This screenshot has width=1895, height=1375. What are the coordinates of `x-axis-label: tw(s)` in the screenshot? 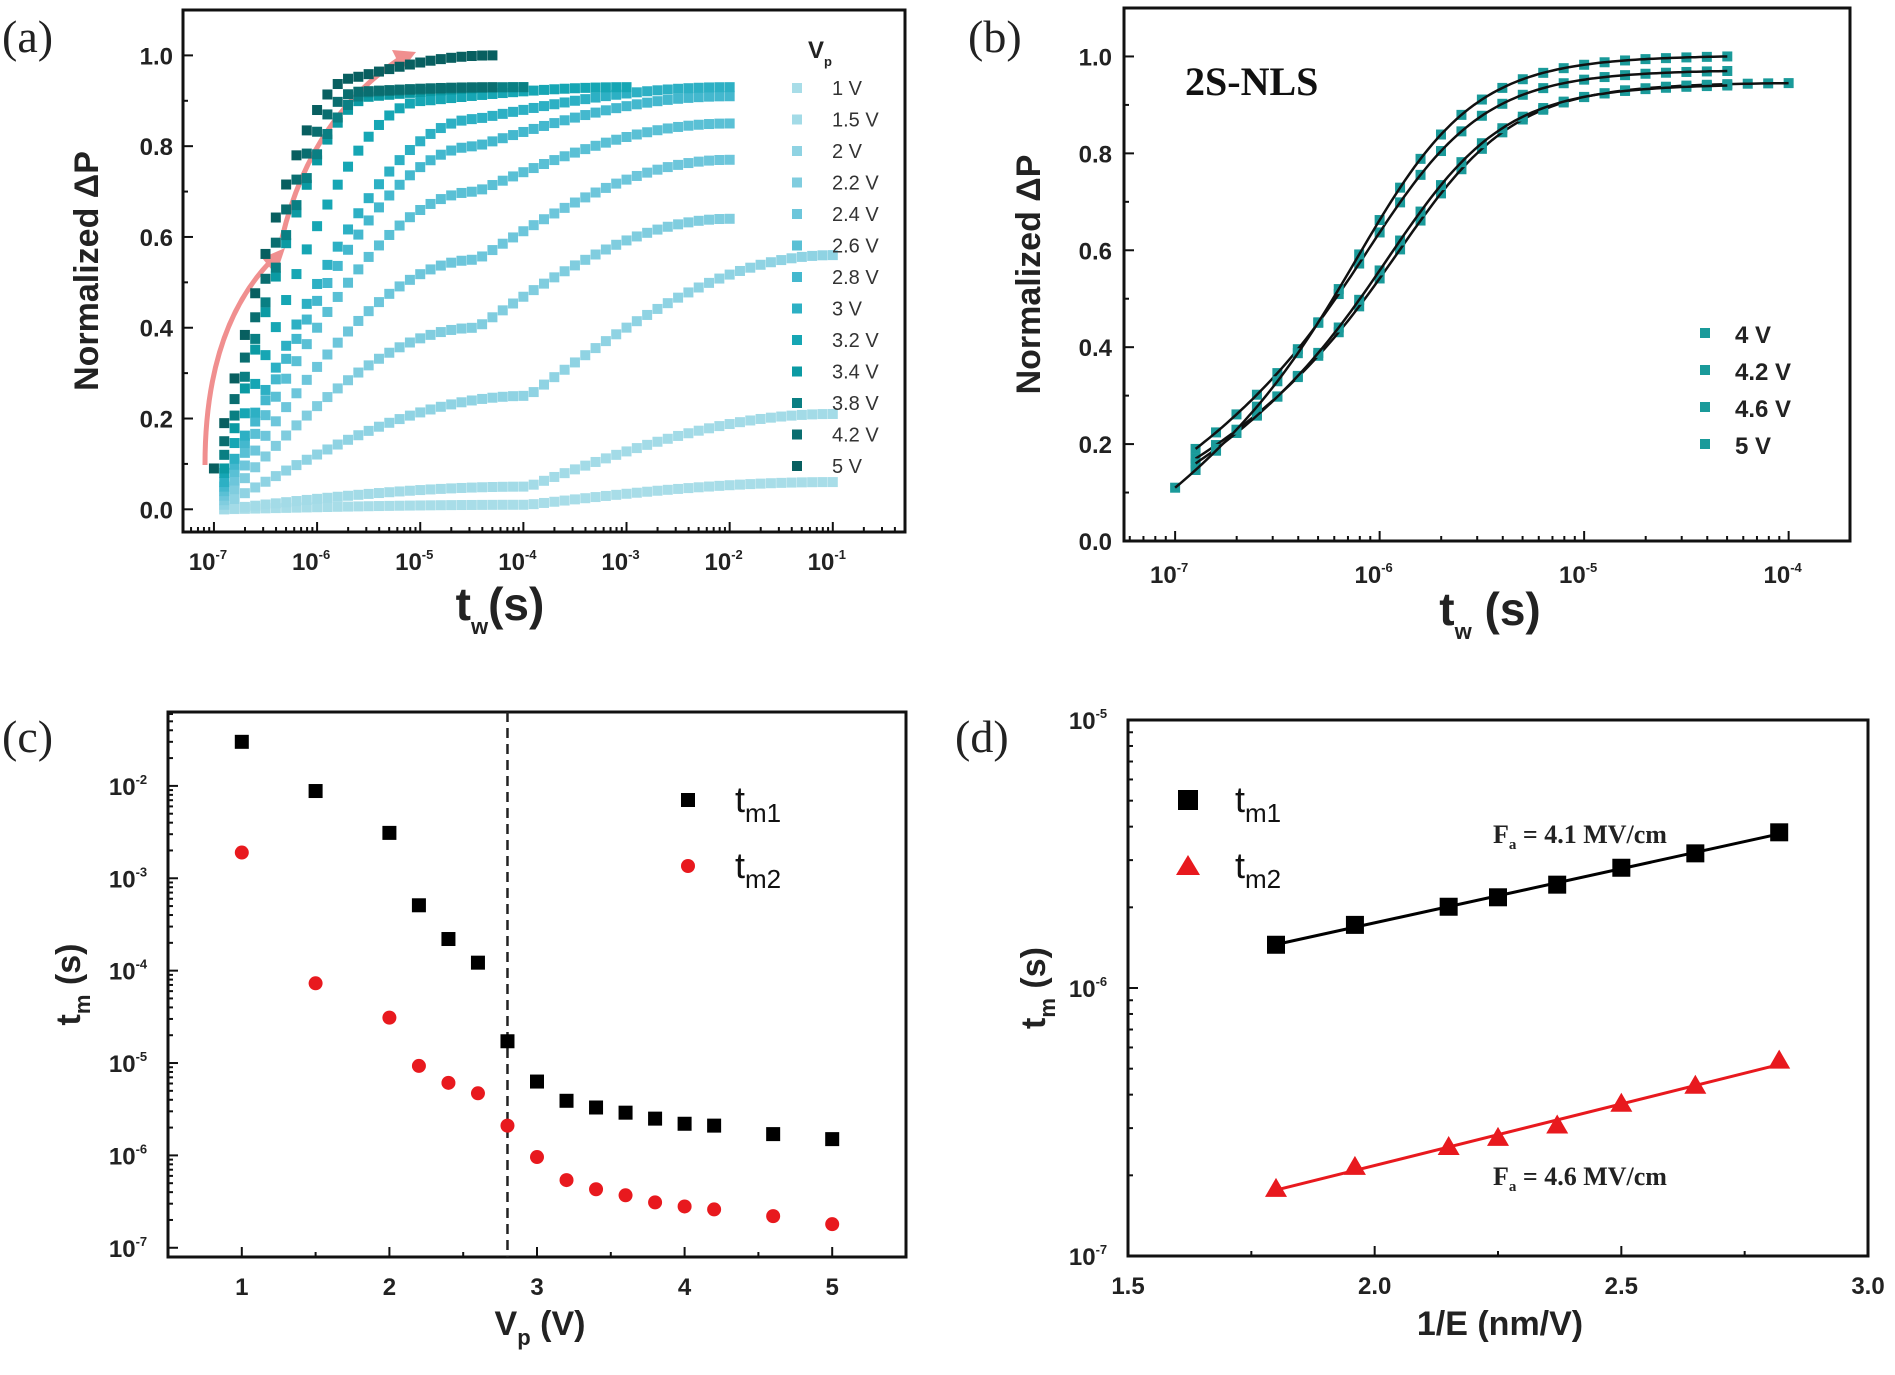 It's located at (500, 608).